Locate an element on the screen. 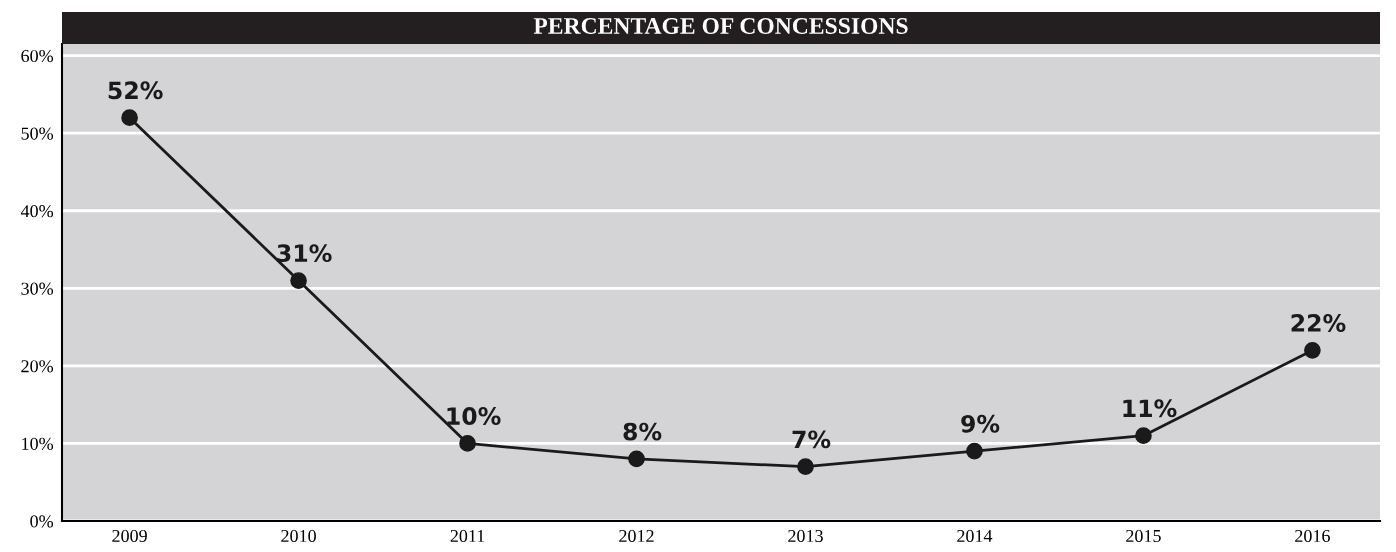  text: 9% is located at coordinates (980, 423).